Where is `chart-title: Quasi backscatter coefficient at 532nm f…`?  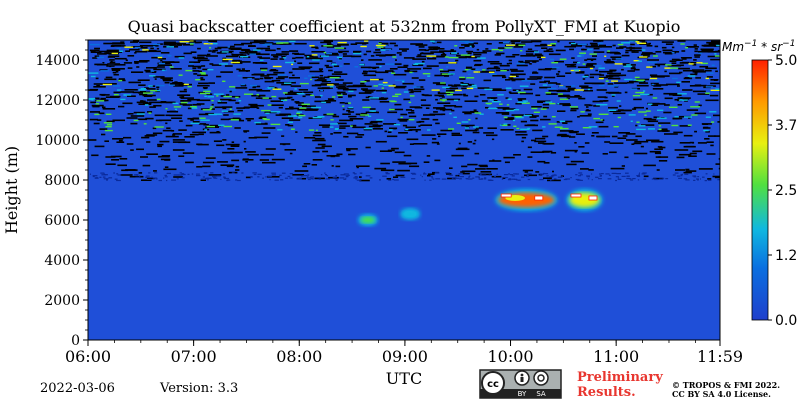 chart-title: Quasi backscatter coefficient at 532nm f… is located at coordinates (404, 26).